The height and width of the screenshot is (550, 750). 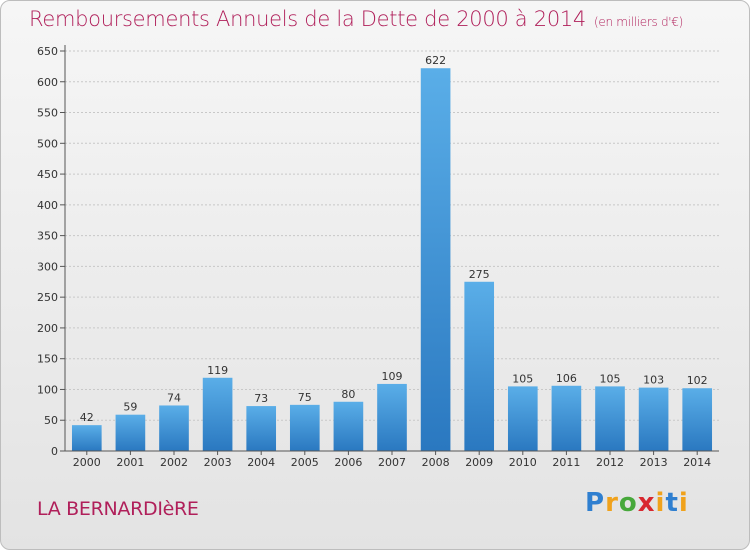 I want to click on bar-value-label: 275, so click(x=479, y=274).